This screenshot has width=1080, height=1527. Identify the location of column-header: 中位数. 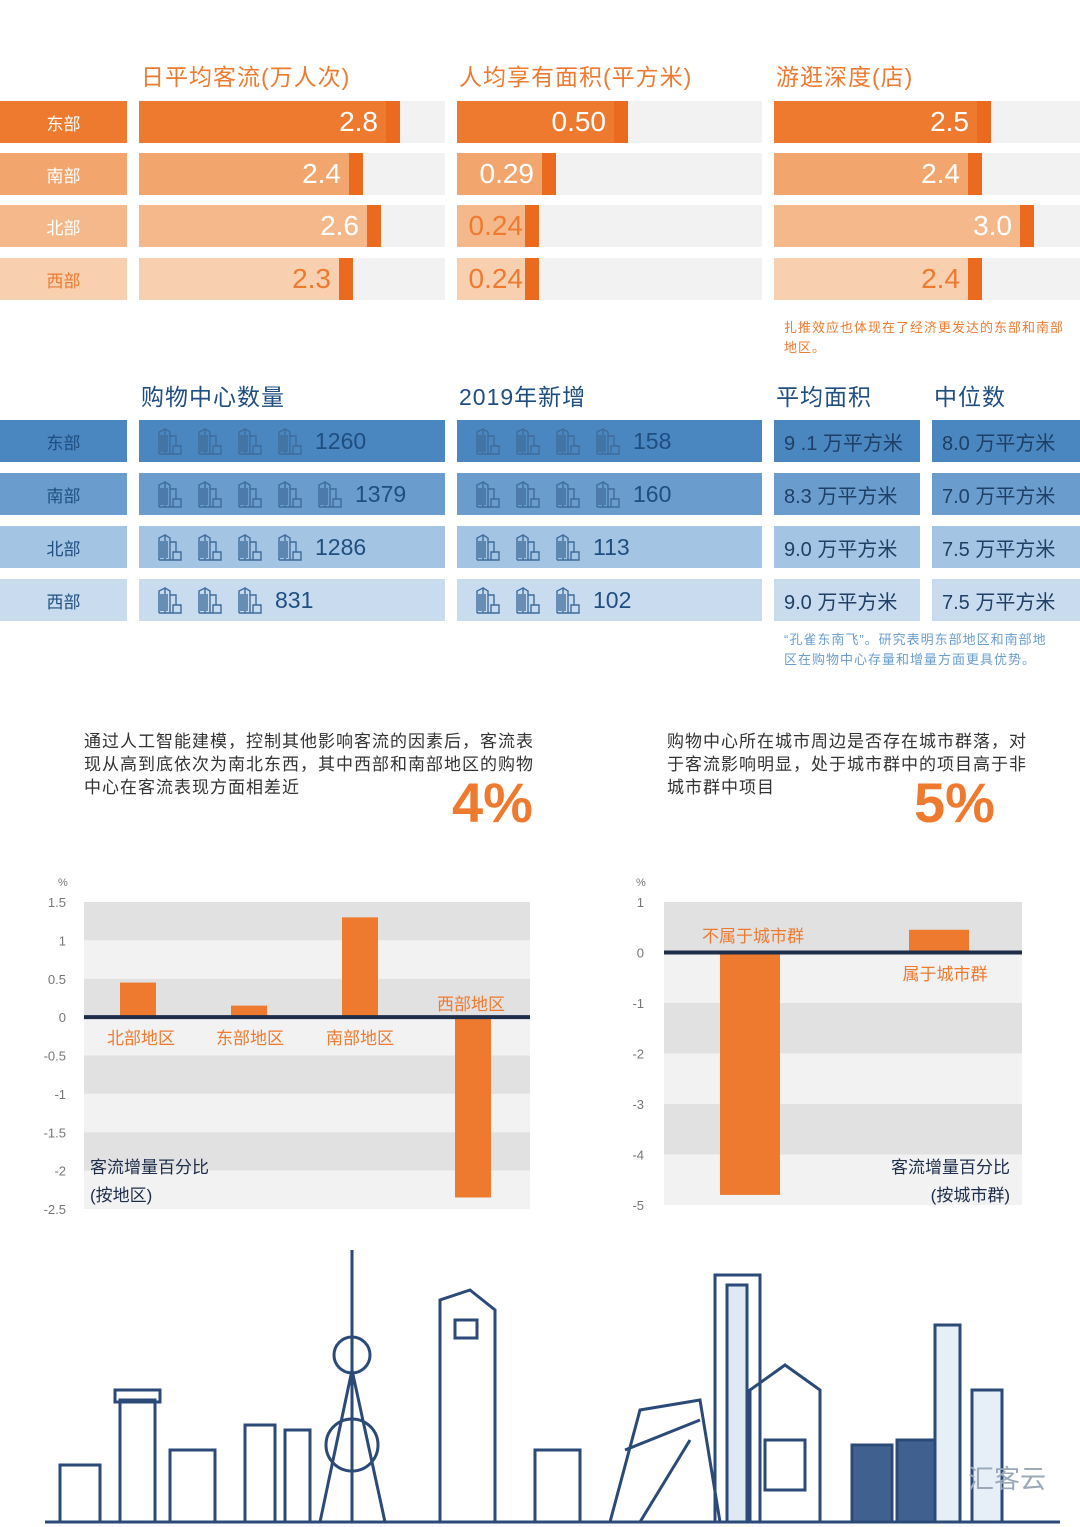
(970, 397).